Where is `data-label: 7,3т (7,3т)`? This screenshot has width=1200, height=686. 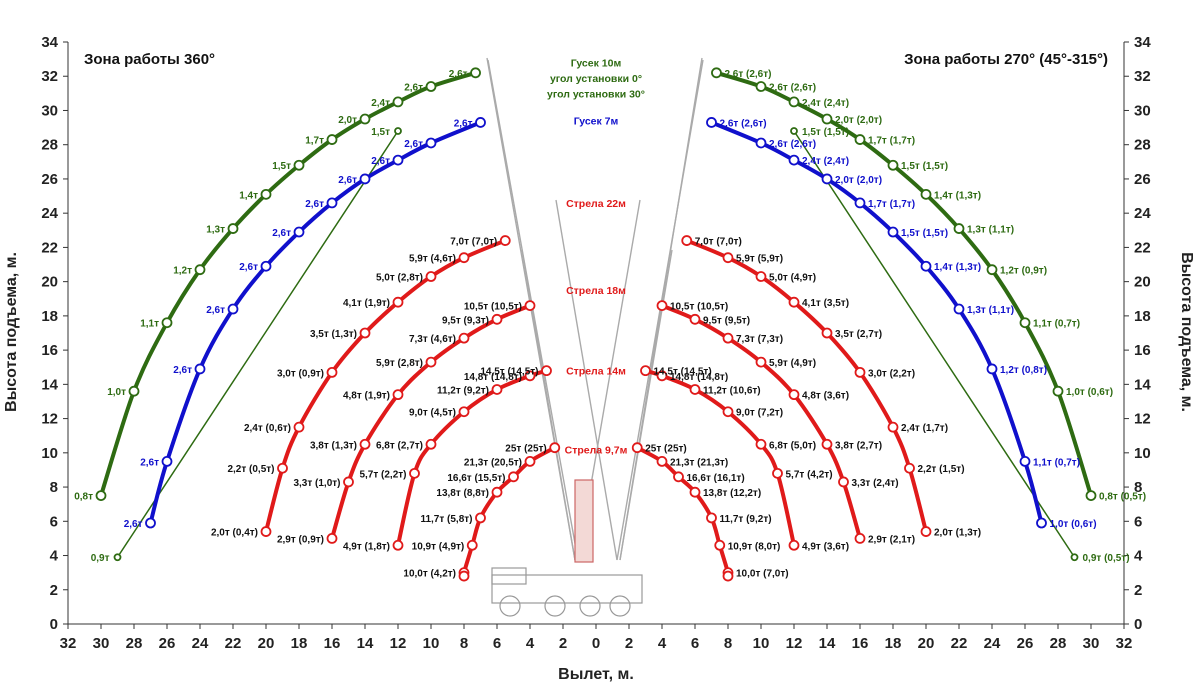 data-label: 7,3т (7,3т) is located at coordinates (759, 339).